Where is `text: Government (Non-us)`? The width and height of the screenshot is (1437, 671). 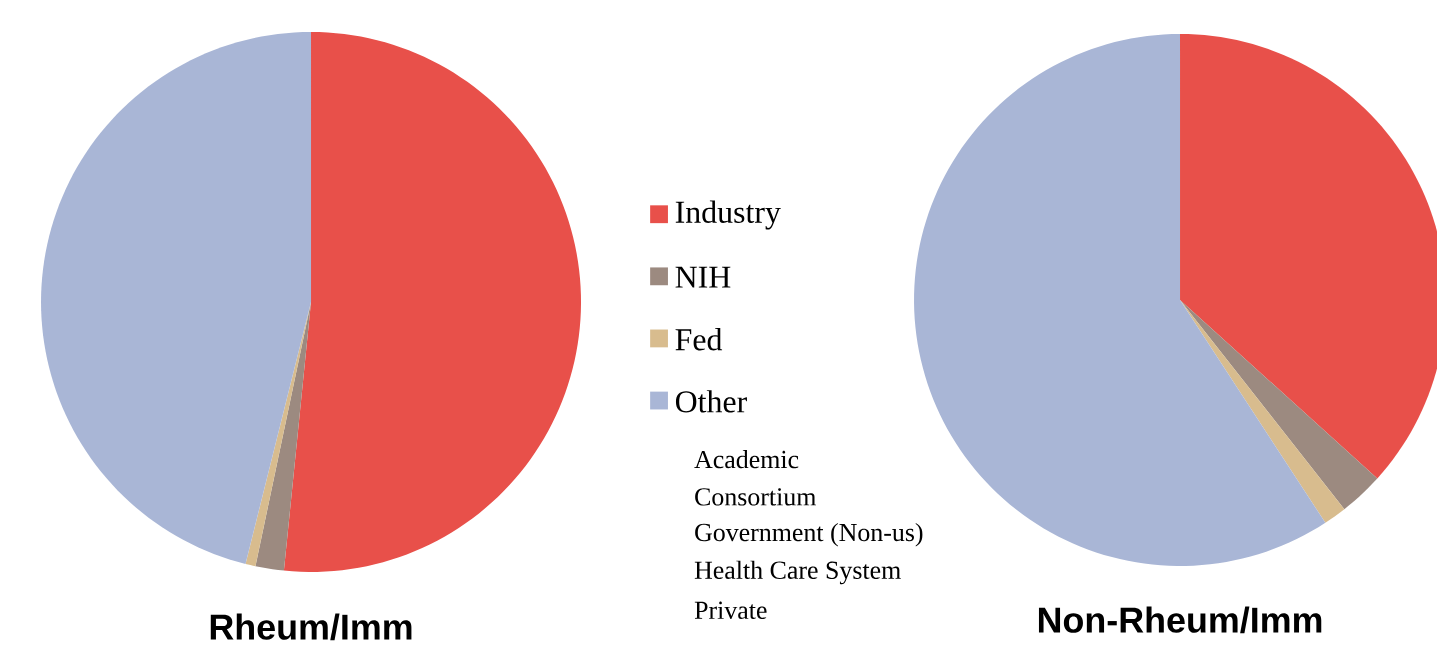
text: Government (Non-us) is located at coordinates (809, 534).